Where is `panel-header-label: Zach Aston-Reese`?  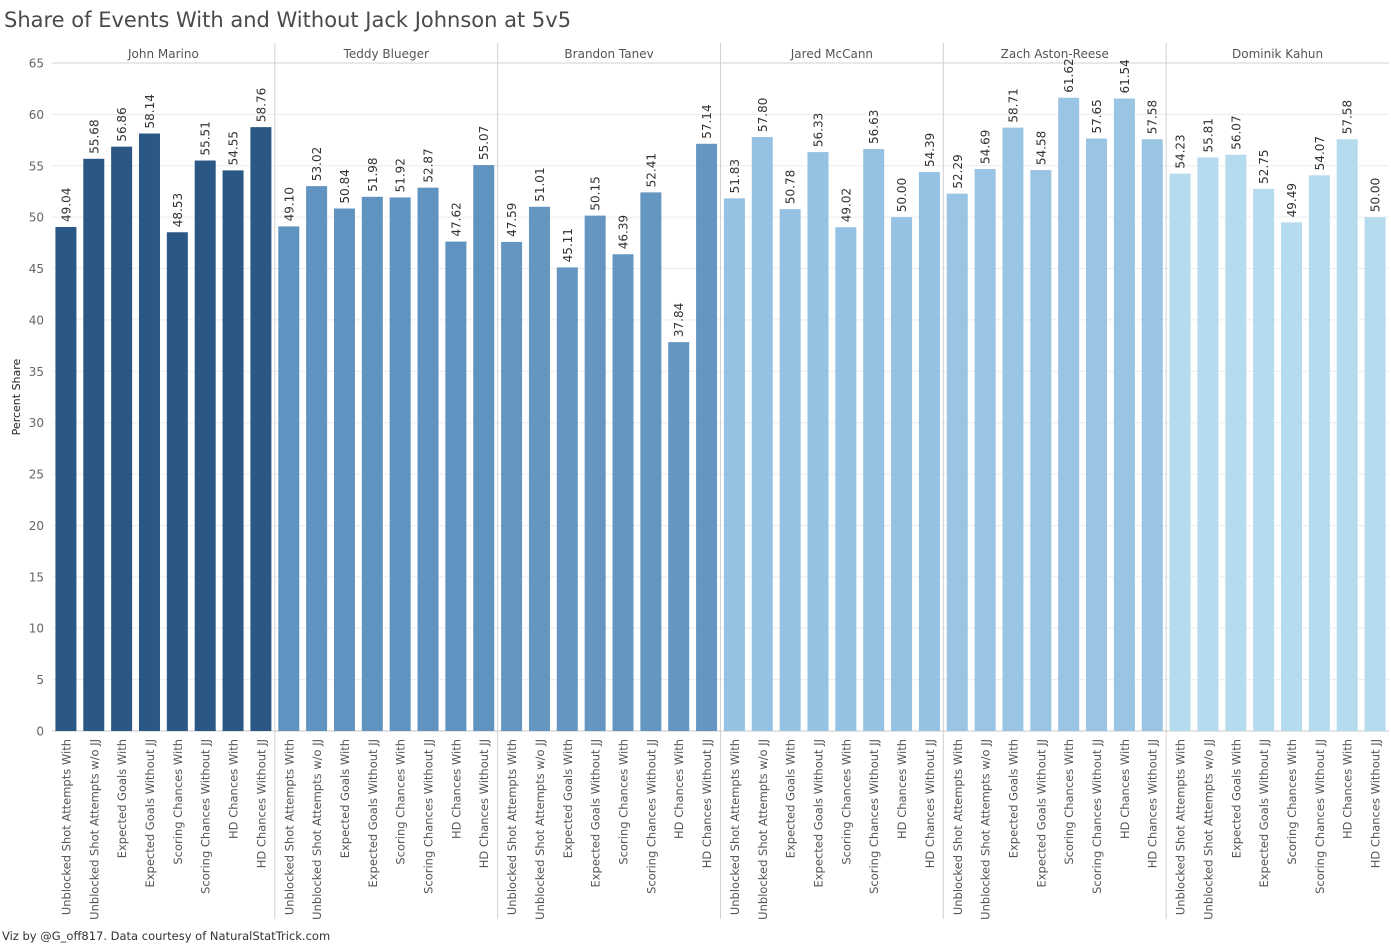
panel-header-label: Zach Aston-Reese is located at coordinates (1055, 54).